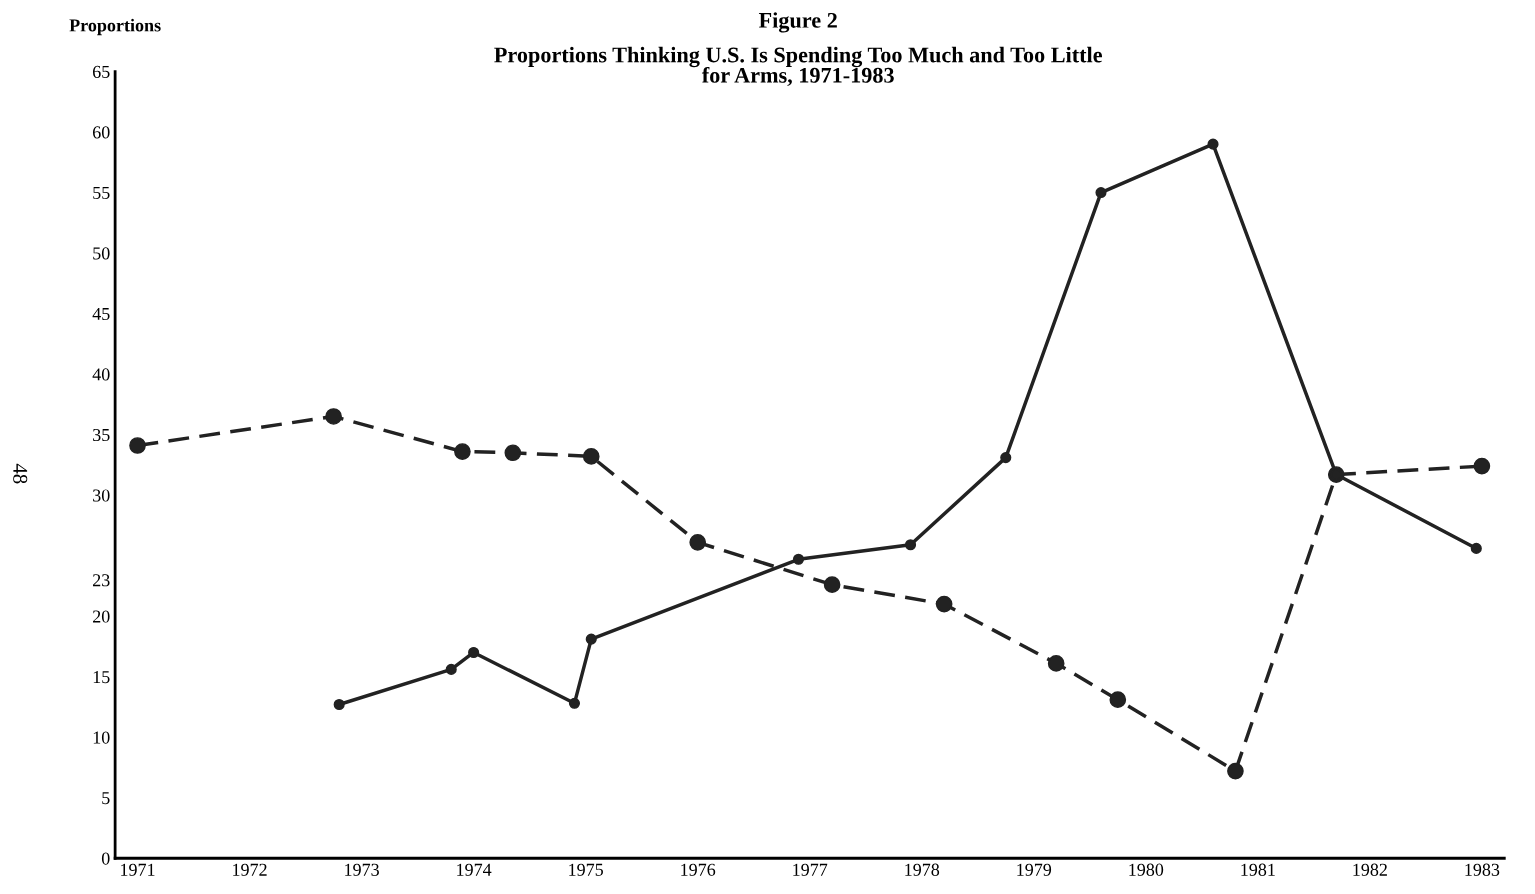 The height and width of the screenshot is (894, 1535). Describe the element at coordinates (1146, 869) in the screenshot. I see `x-tick-label: 1980` at that location.